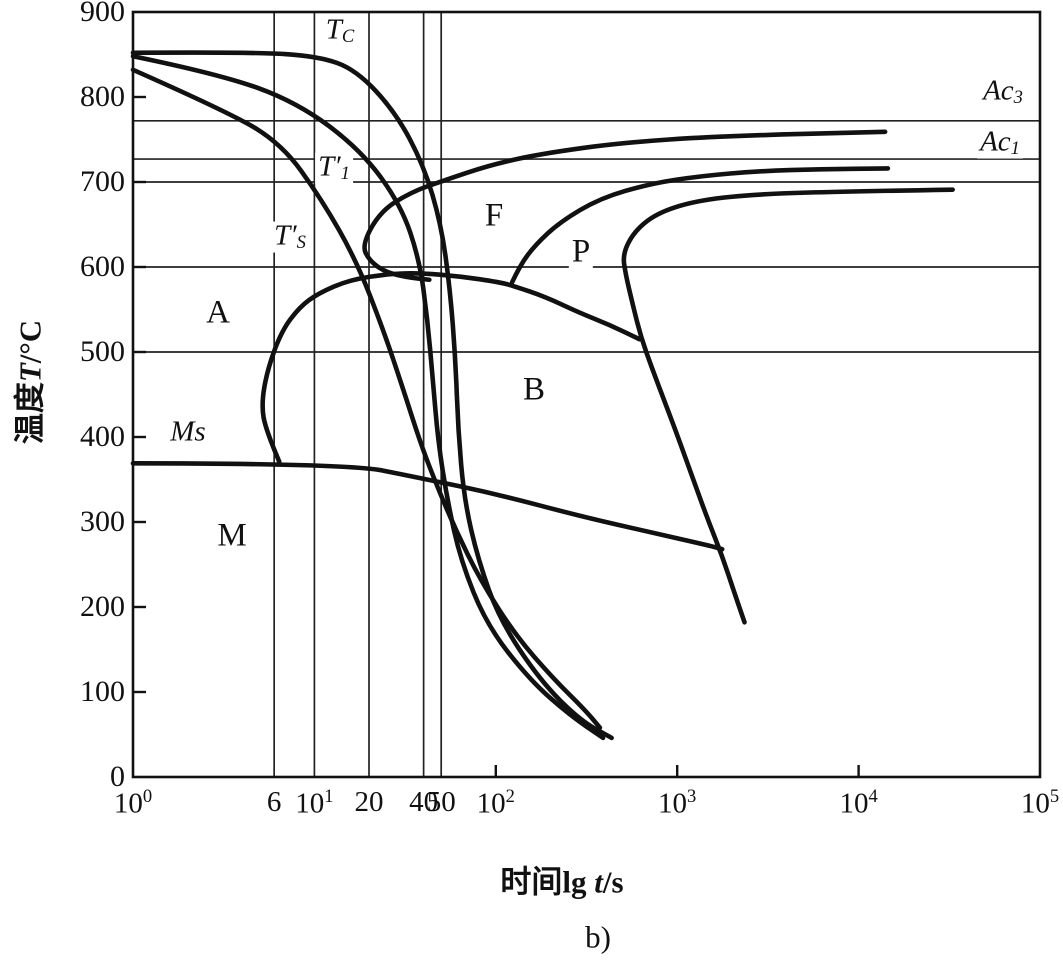 The width and height of the screenshot is (1063, 964). What do you see at coordinates (345, 173) in the screenshot?
I see `t1-subscript: 1` at bounding box center [345, 173].